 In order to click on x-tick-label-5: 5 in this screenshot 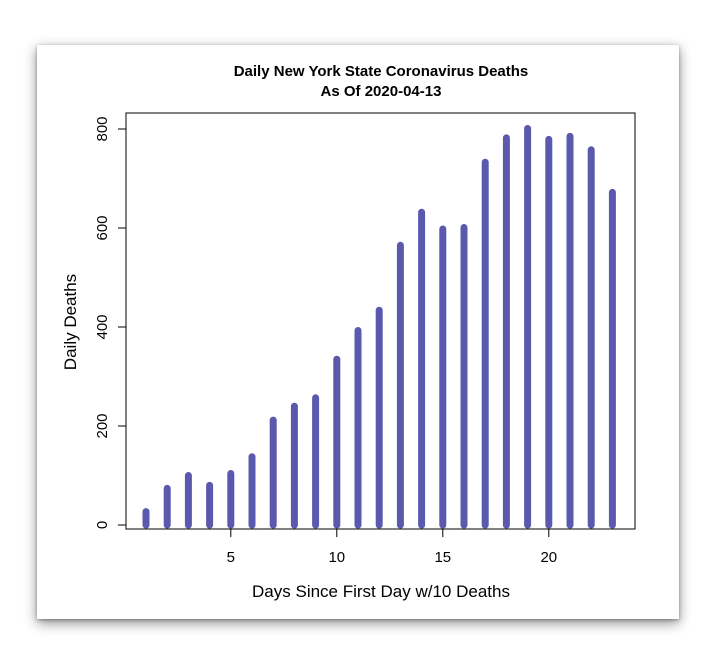, I will do `click(231, 557)`.